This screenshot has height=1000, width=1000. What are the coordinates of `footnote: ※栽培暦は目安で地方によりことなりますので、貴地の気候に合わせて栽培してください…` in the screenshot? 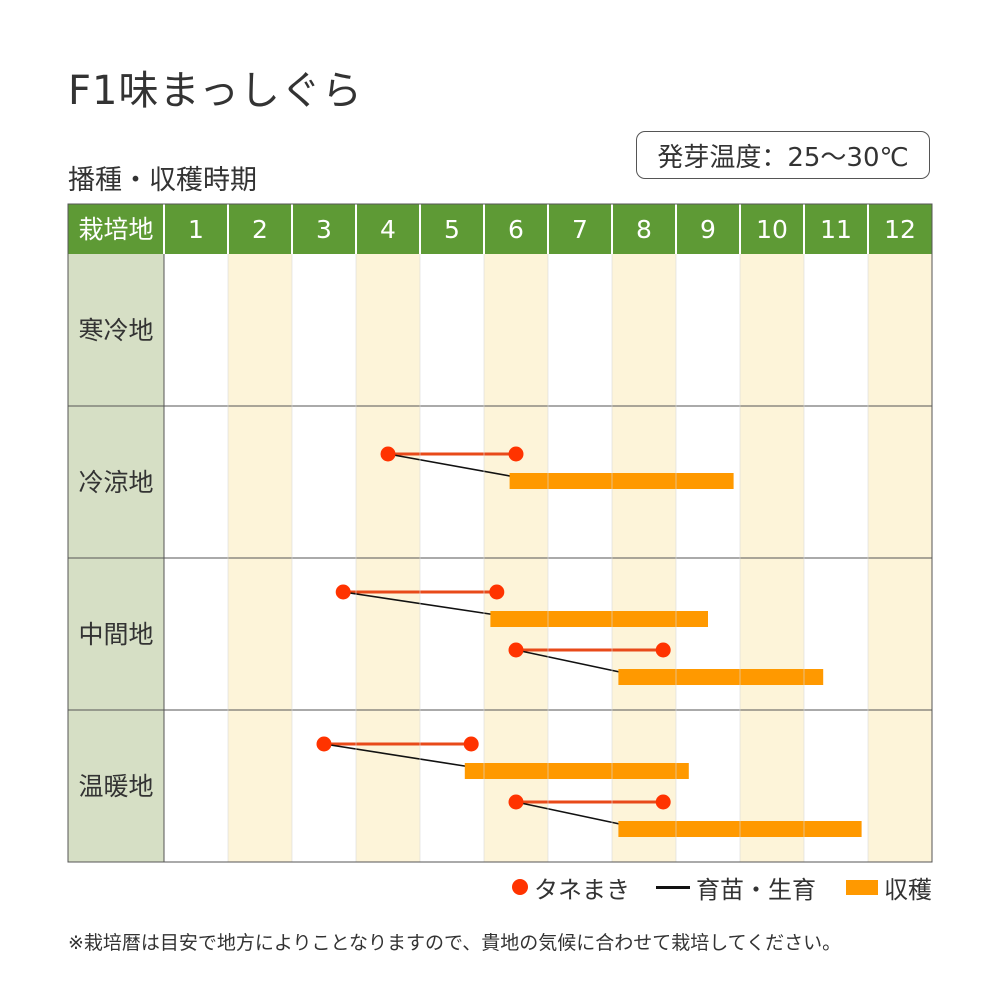 It's located at (455, 943).